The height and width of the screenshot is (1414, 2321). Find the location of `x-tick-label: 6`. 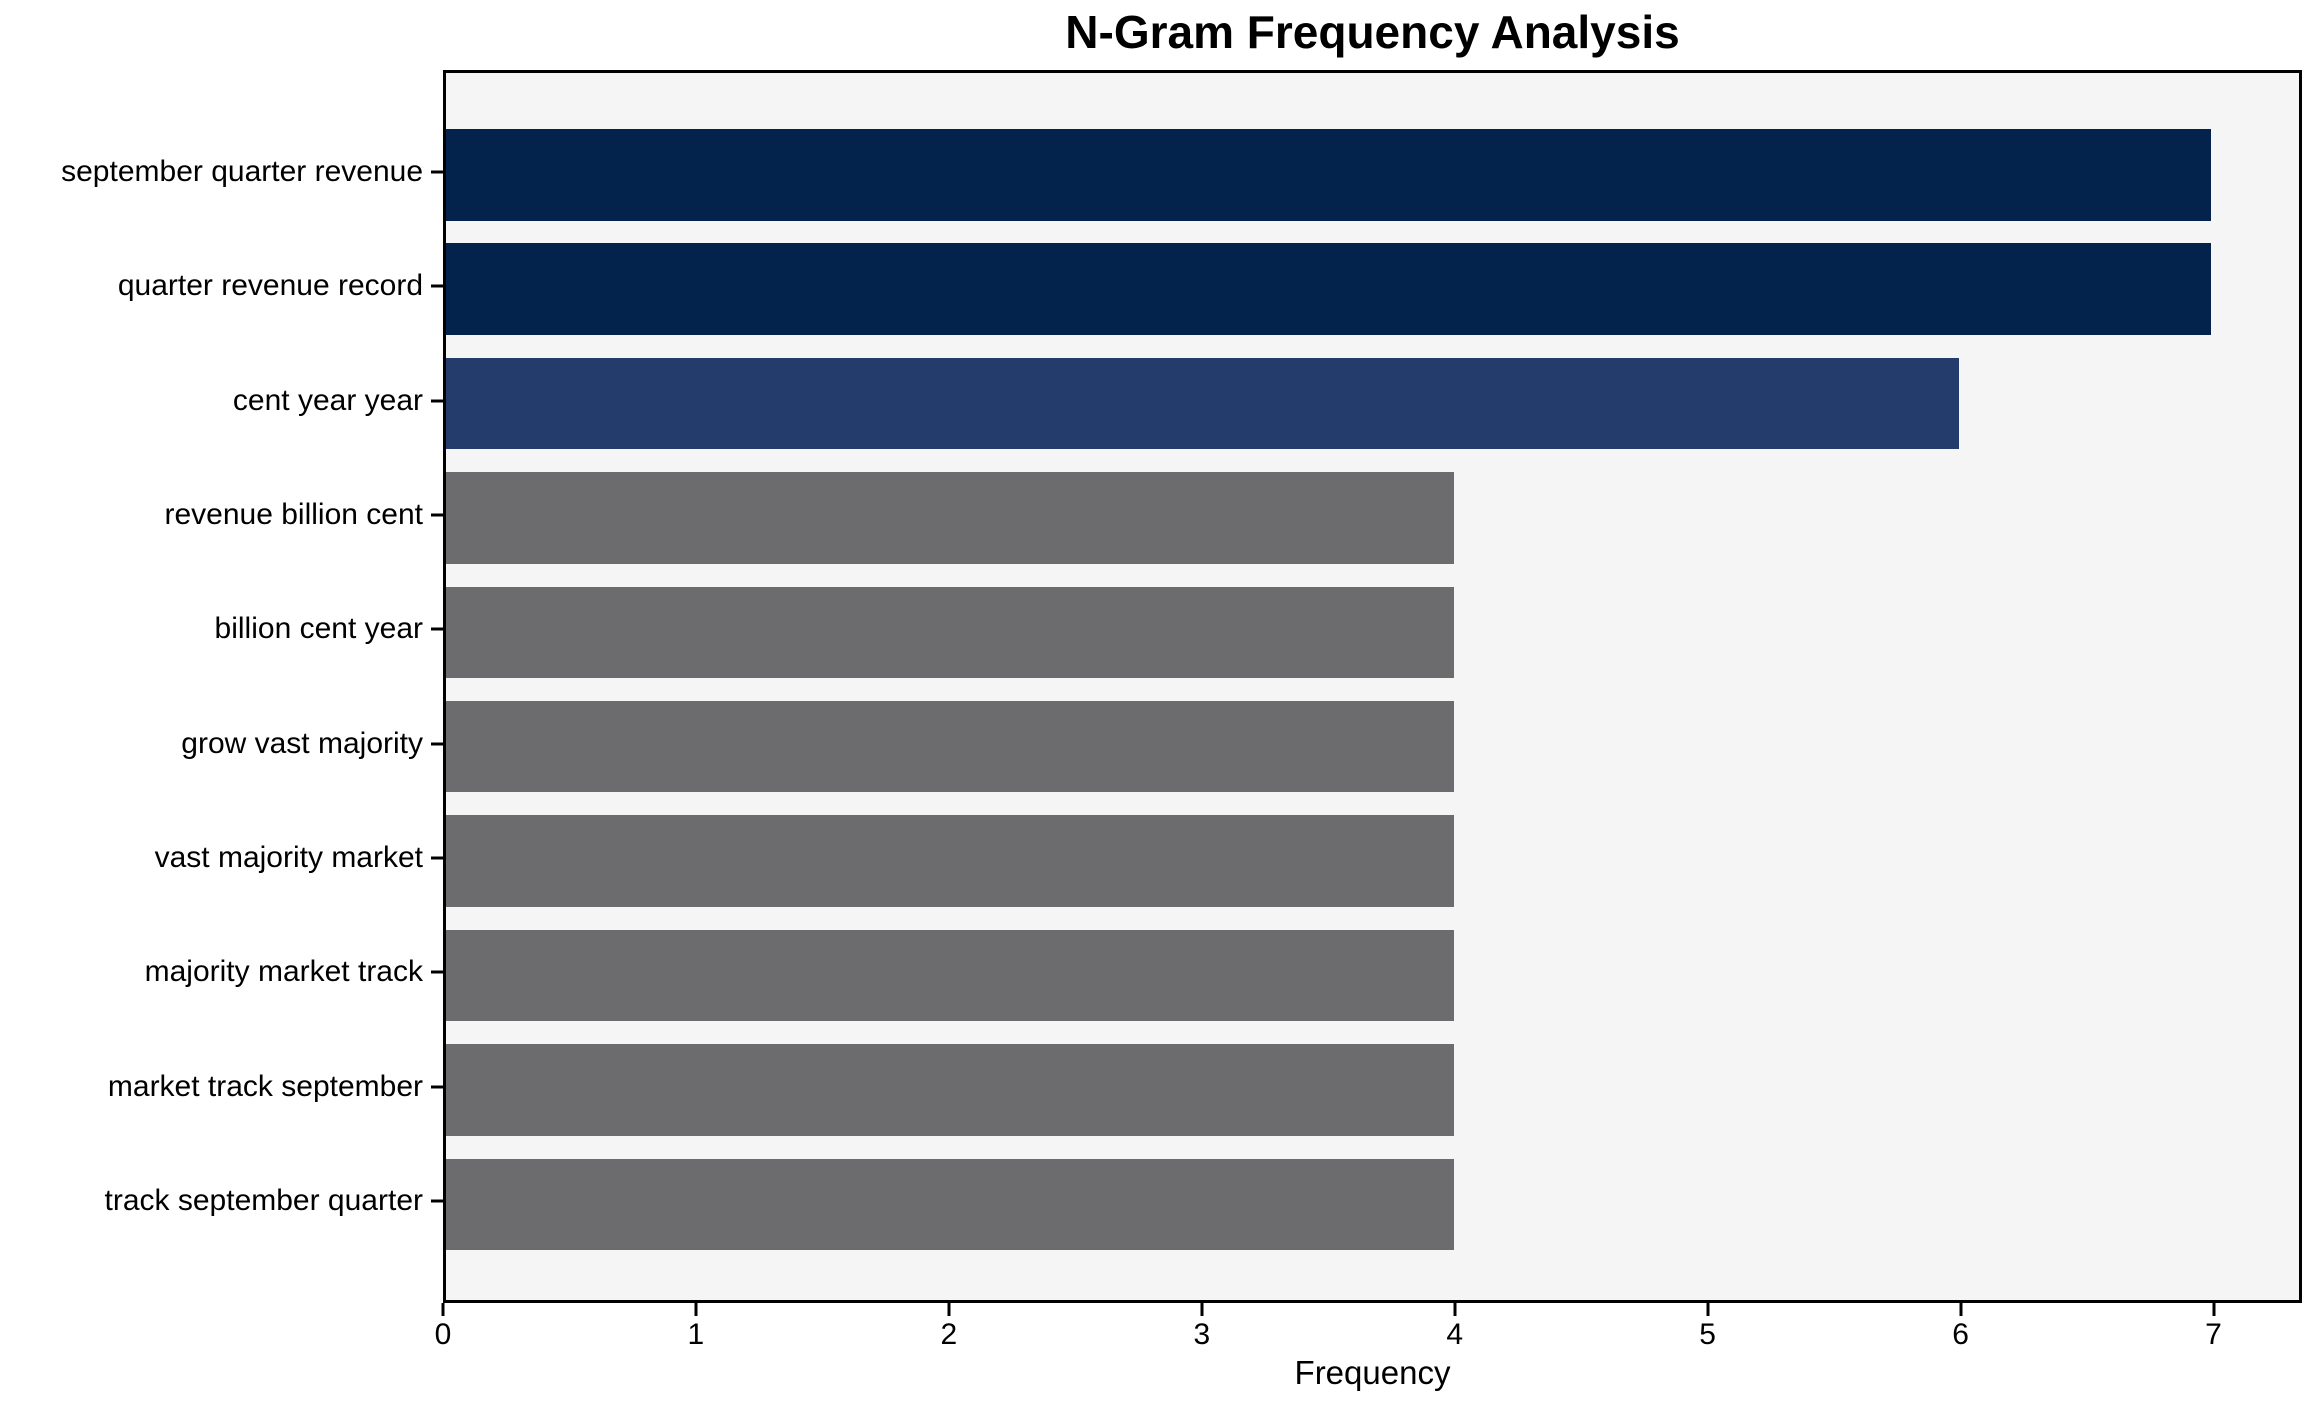

x-tick-label: 6 is located at coordinates (1960, 1334).